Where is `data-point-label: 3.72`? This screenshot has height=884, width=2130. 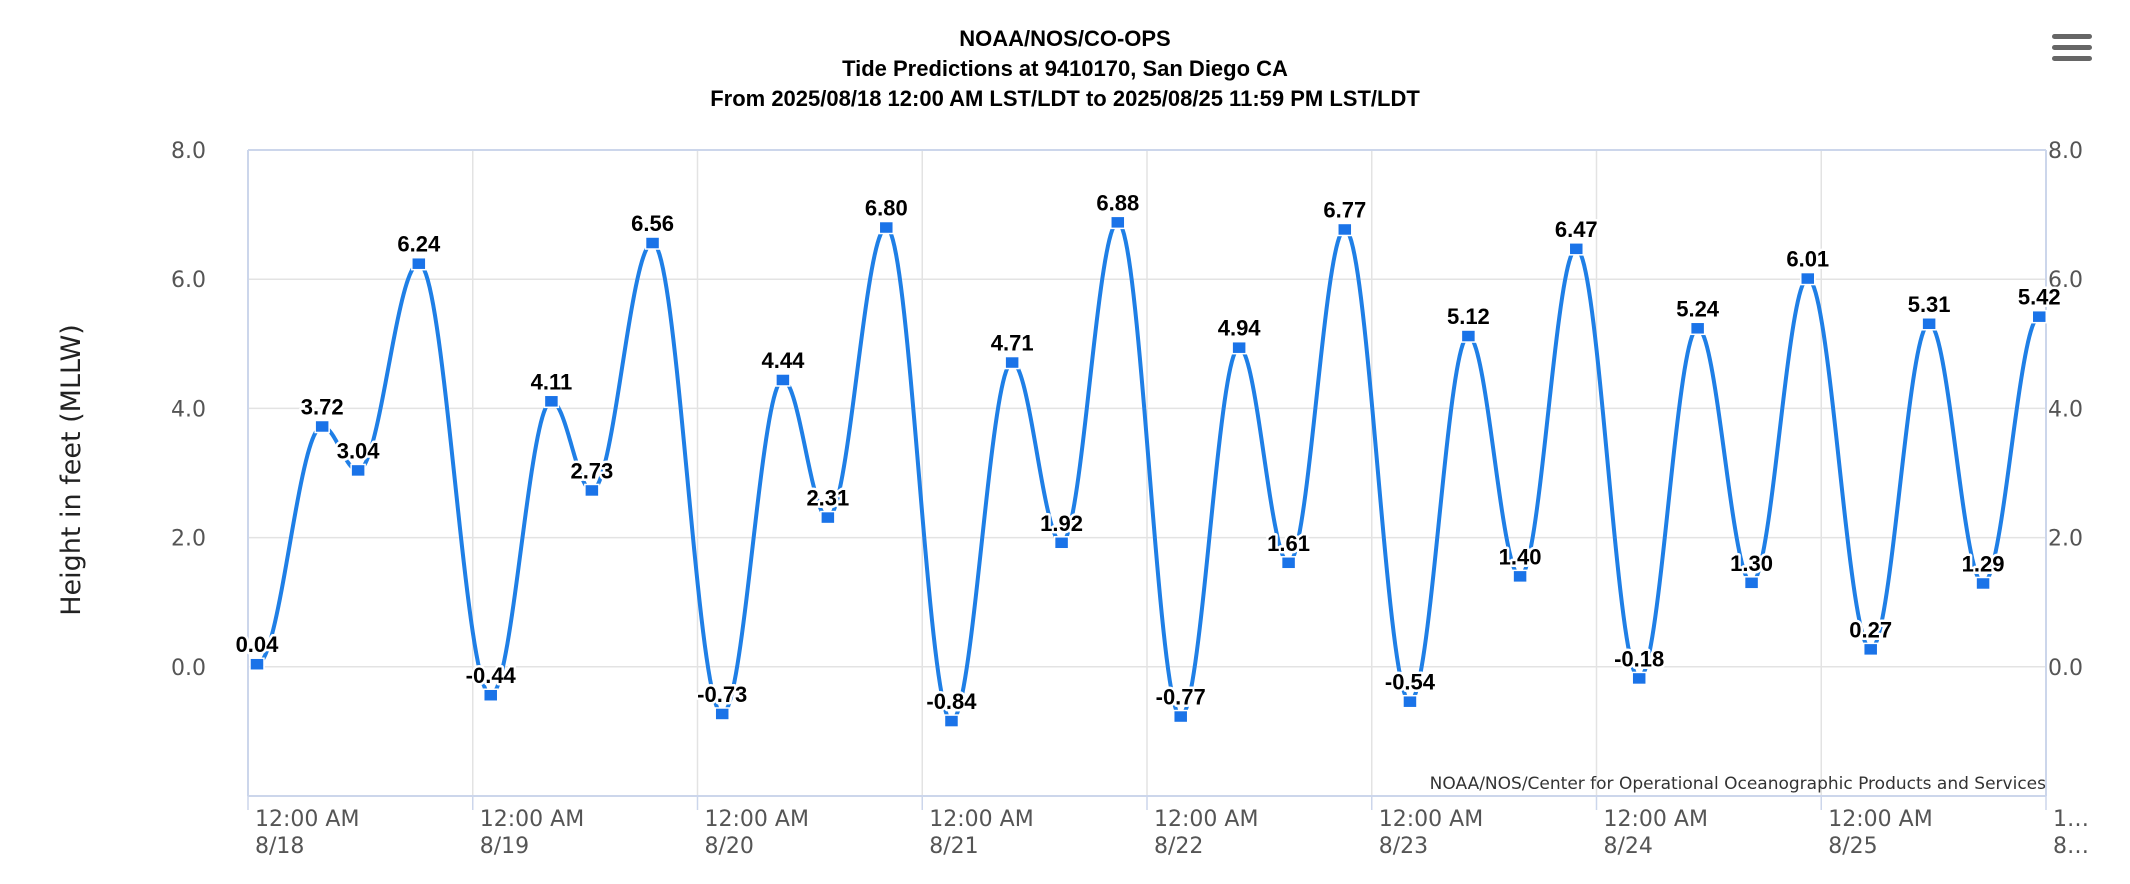 data-point-label: 3.72 is located at coordinates (322, 406).